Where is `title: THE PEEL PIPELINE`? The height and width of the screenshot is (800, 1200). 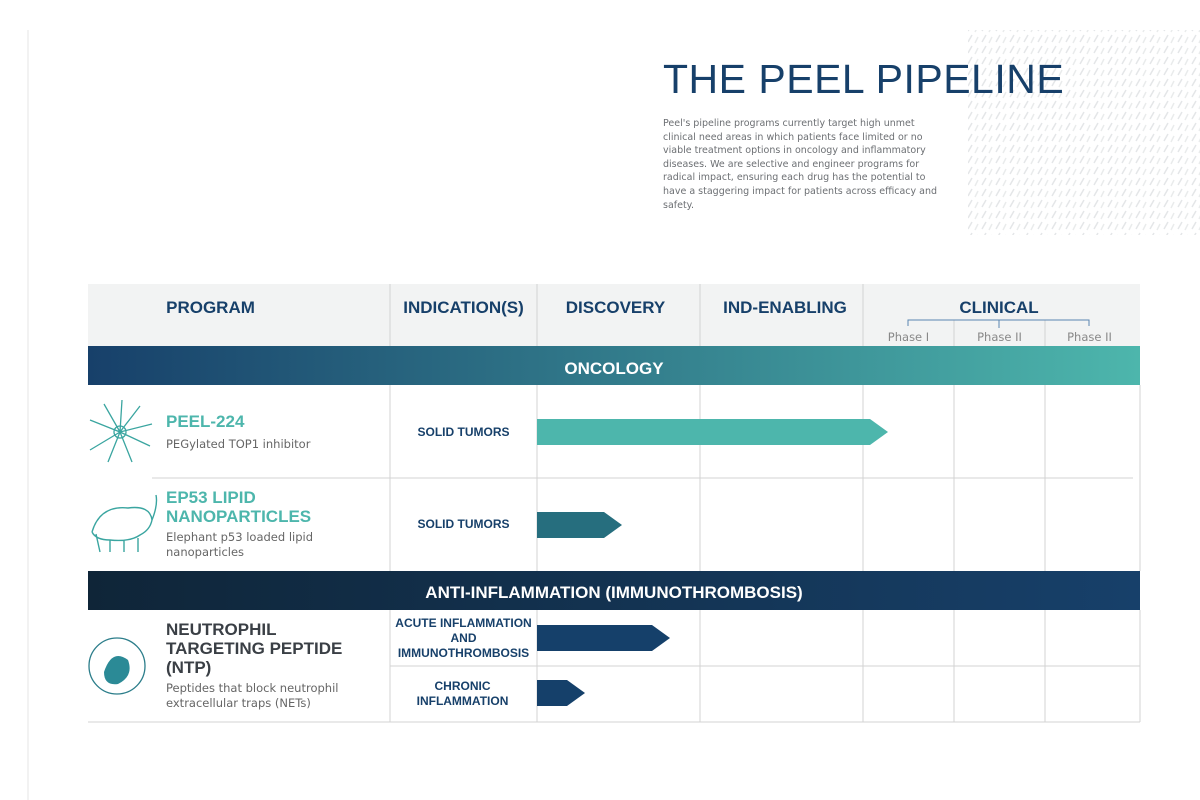 title: THE PEEL PIPELINE is located at coordinates (864, 79).